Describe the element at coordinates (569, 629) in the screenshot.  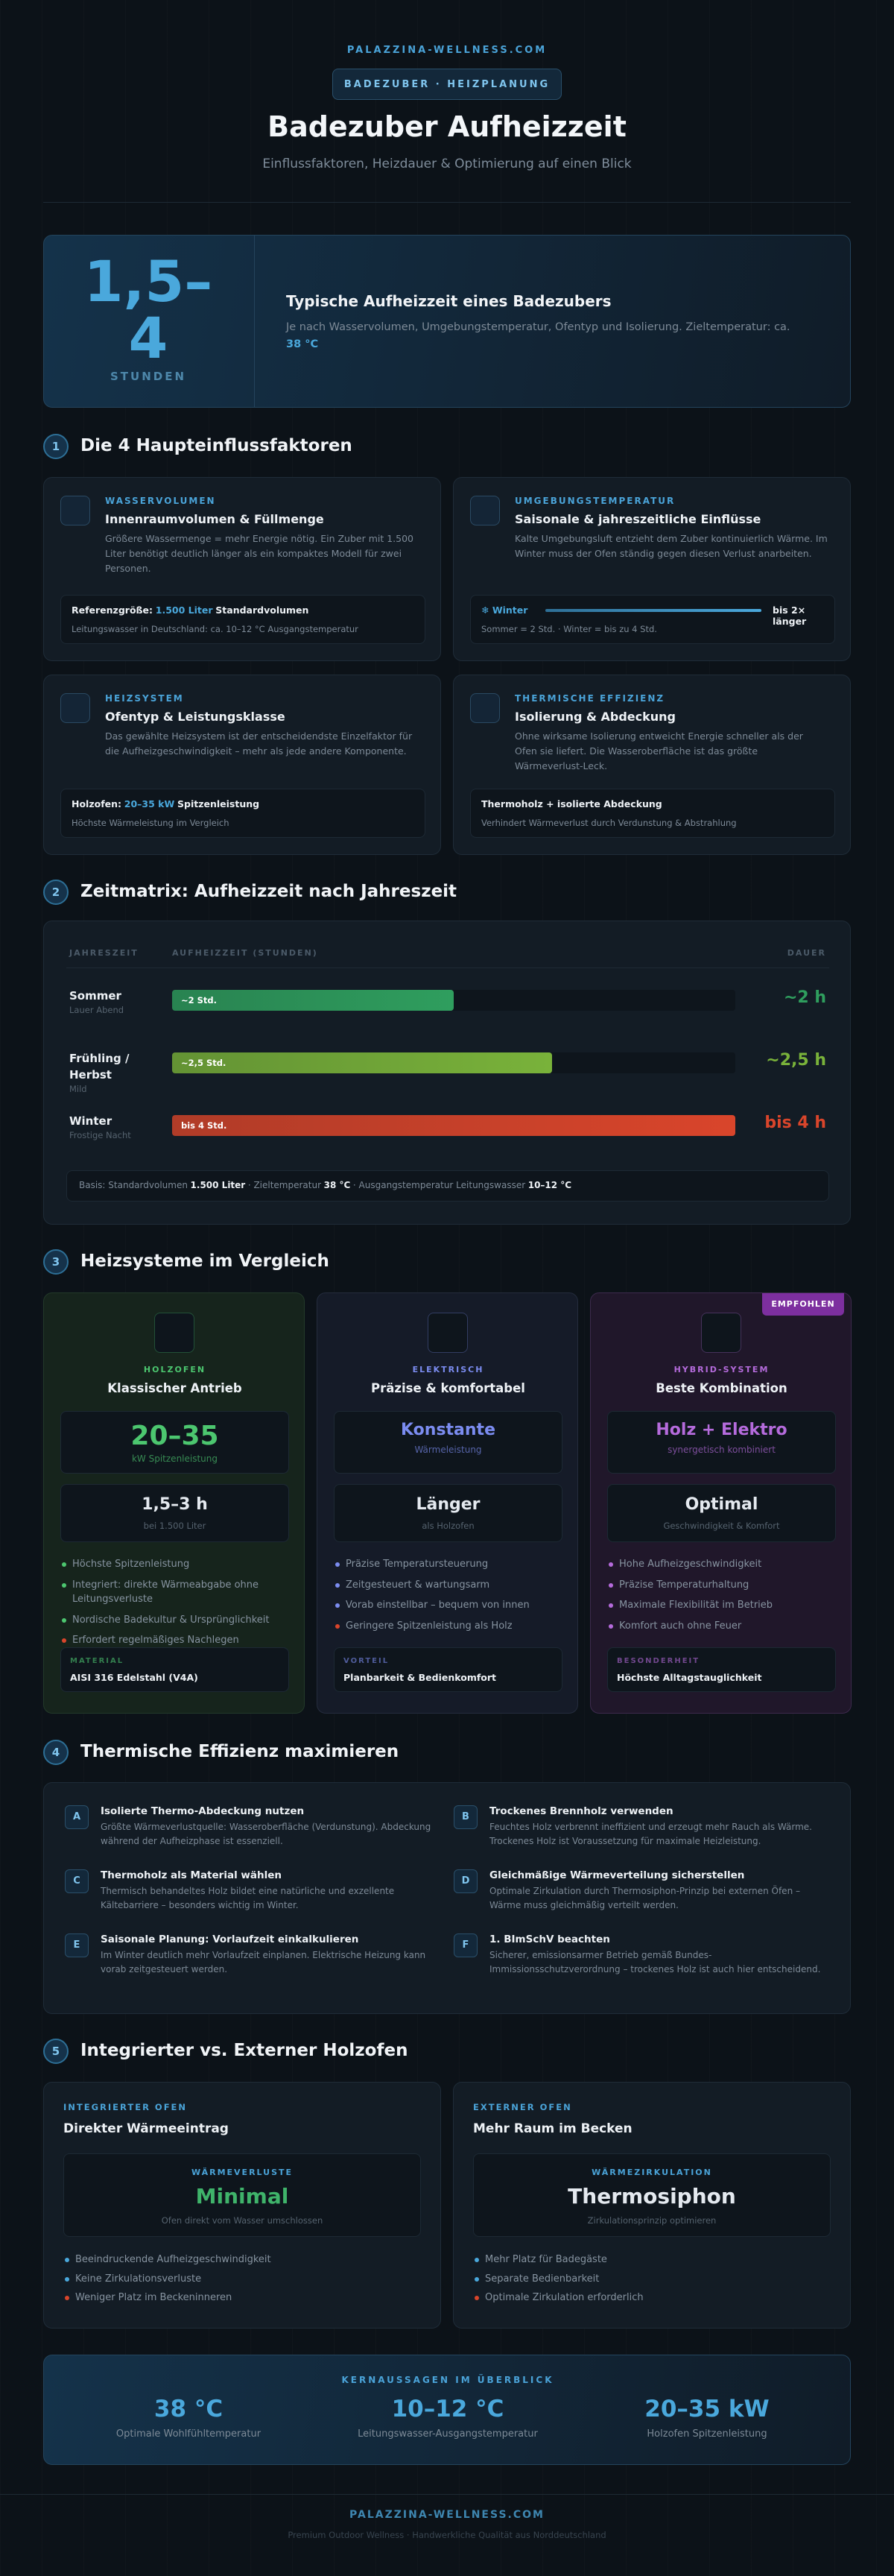
I see `box-note: Sommer = 2 Std. · Winter = bis zu 4 Std.` at that location.